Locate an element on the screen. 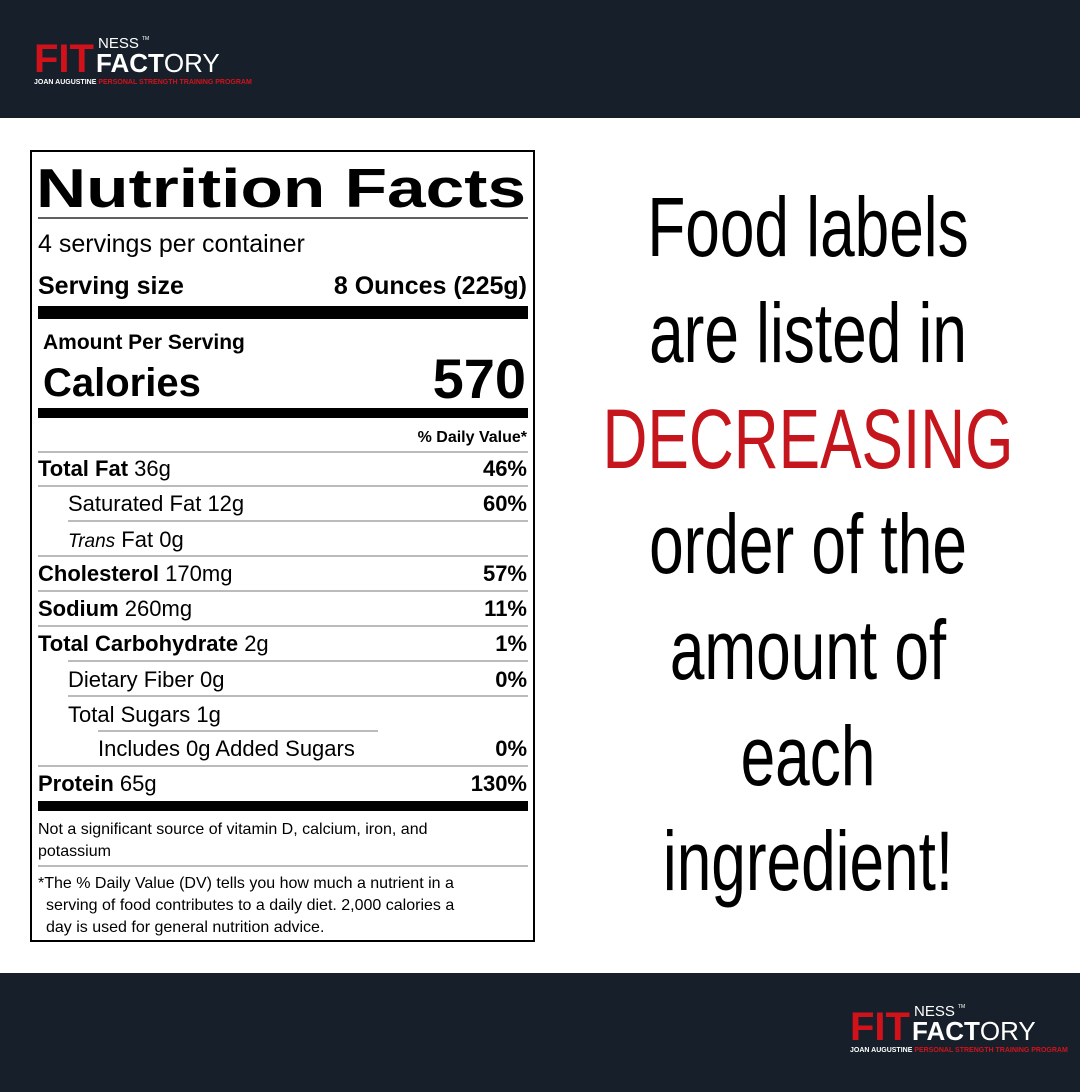 Image resolution: width=1080 pixels, height=1092 pixels. label-title: Nutrition Facts is located at coordinates (281, 188).